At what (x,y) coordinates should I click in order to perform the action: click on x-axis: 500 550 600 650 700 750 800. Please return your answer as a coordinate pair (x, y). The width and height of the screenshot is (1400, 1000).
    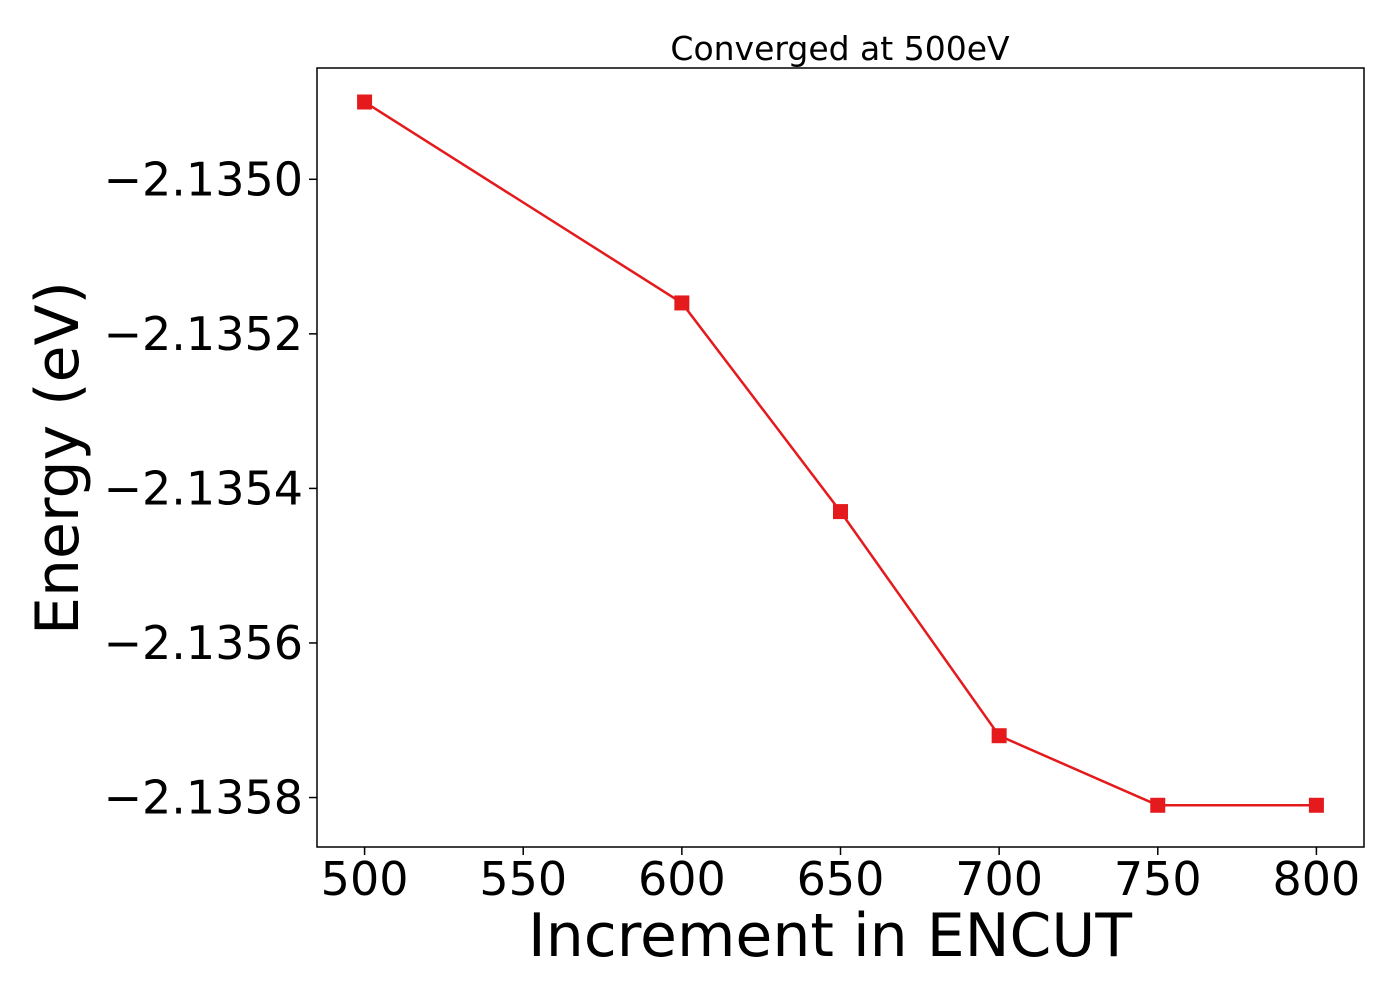
    Looking at the image, I should click on (841, 876).